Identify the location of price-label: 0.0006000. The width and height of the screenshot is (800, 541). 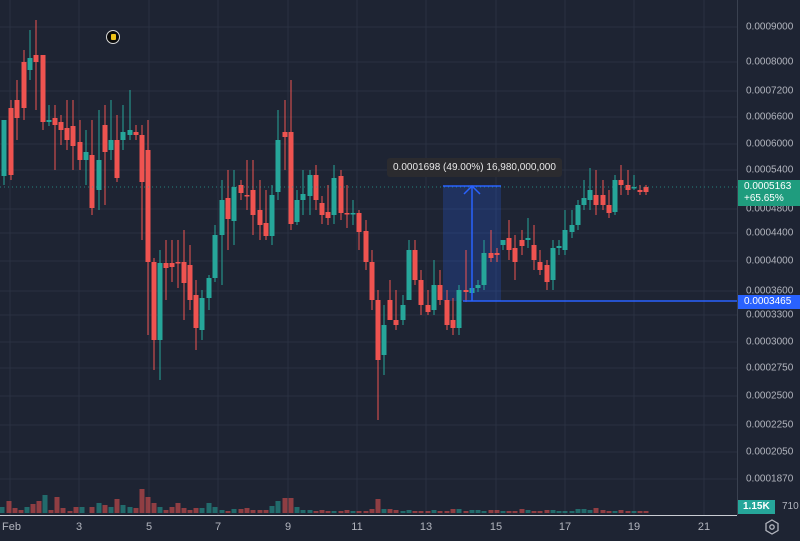
(770, 144).